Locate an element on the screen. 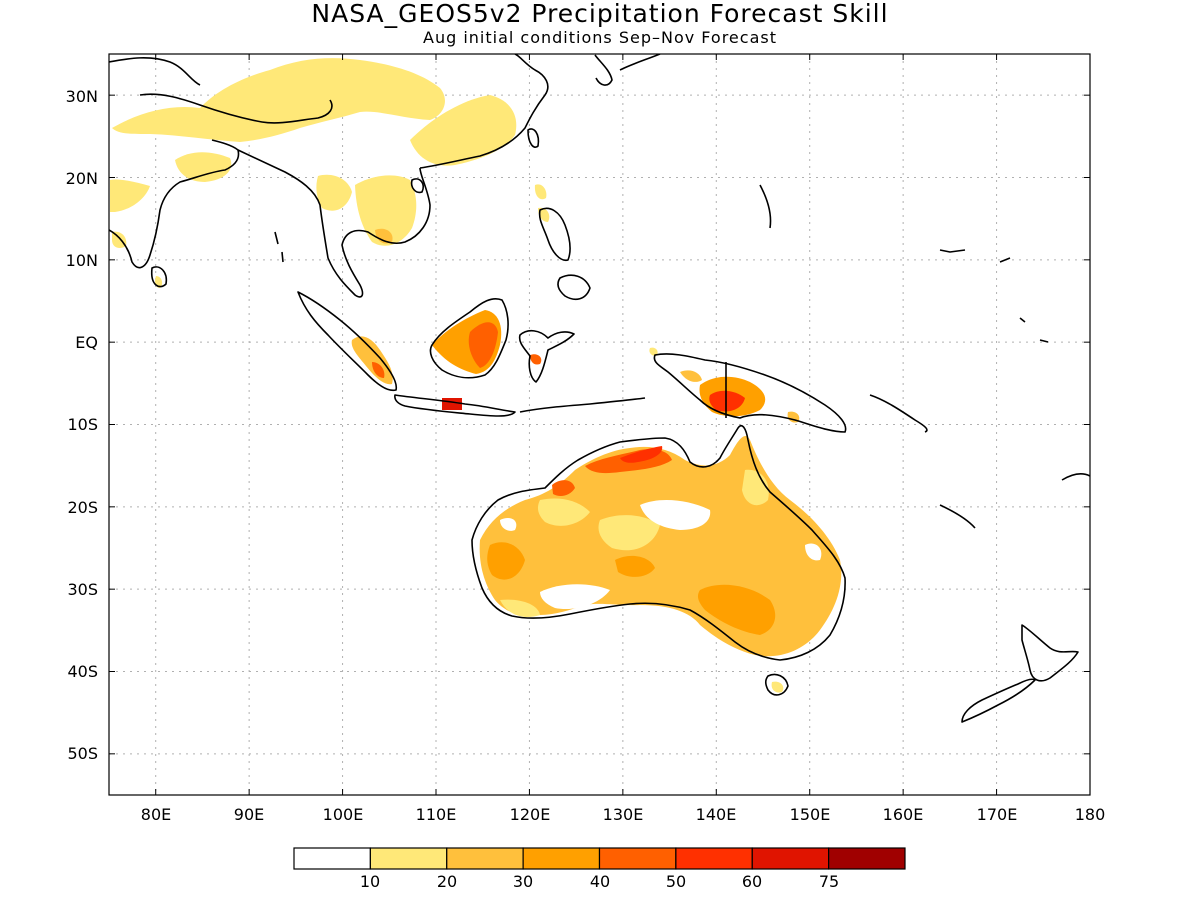 The height and width of the screenshot is (900, 1200). colorbar is located at coordinates (599, 858).